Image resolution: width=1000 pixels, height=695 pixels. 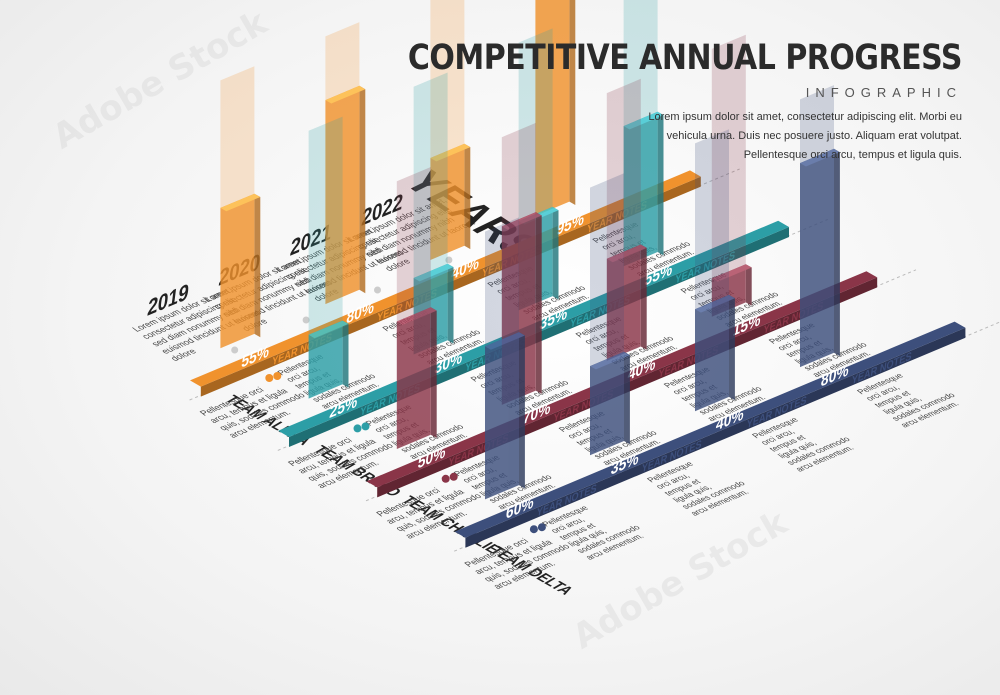 What do you see at coordinates (685, 58) in the screenshot?
I see `page-title: COMPETITIVE ANNUAL PROGRESS` at bounding box center [685, 58].